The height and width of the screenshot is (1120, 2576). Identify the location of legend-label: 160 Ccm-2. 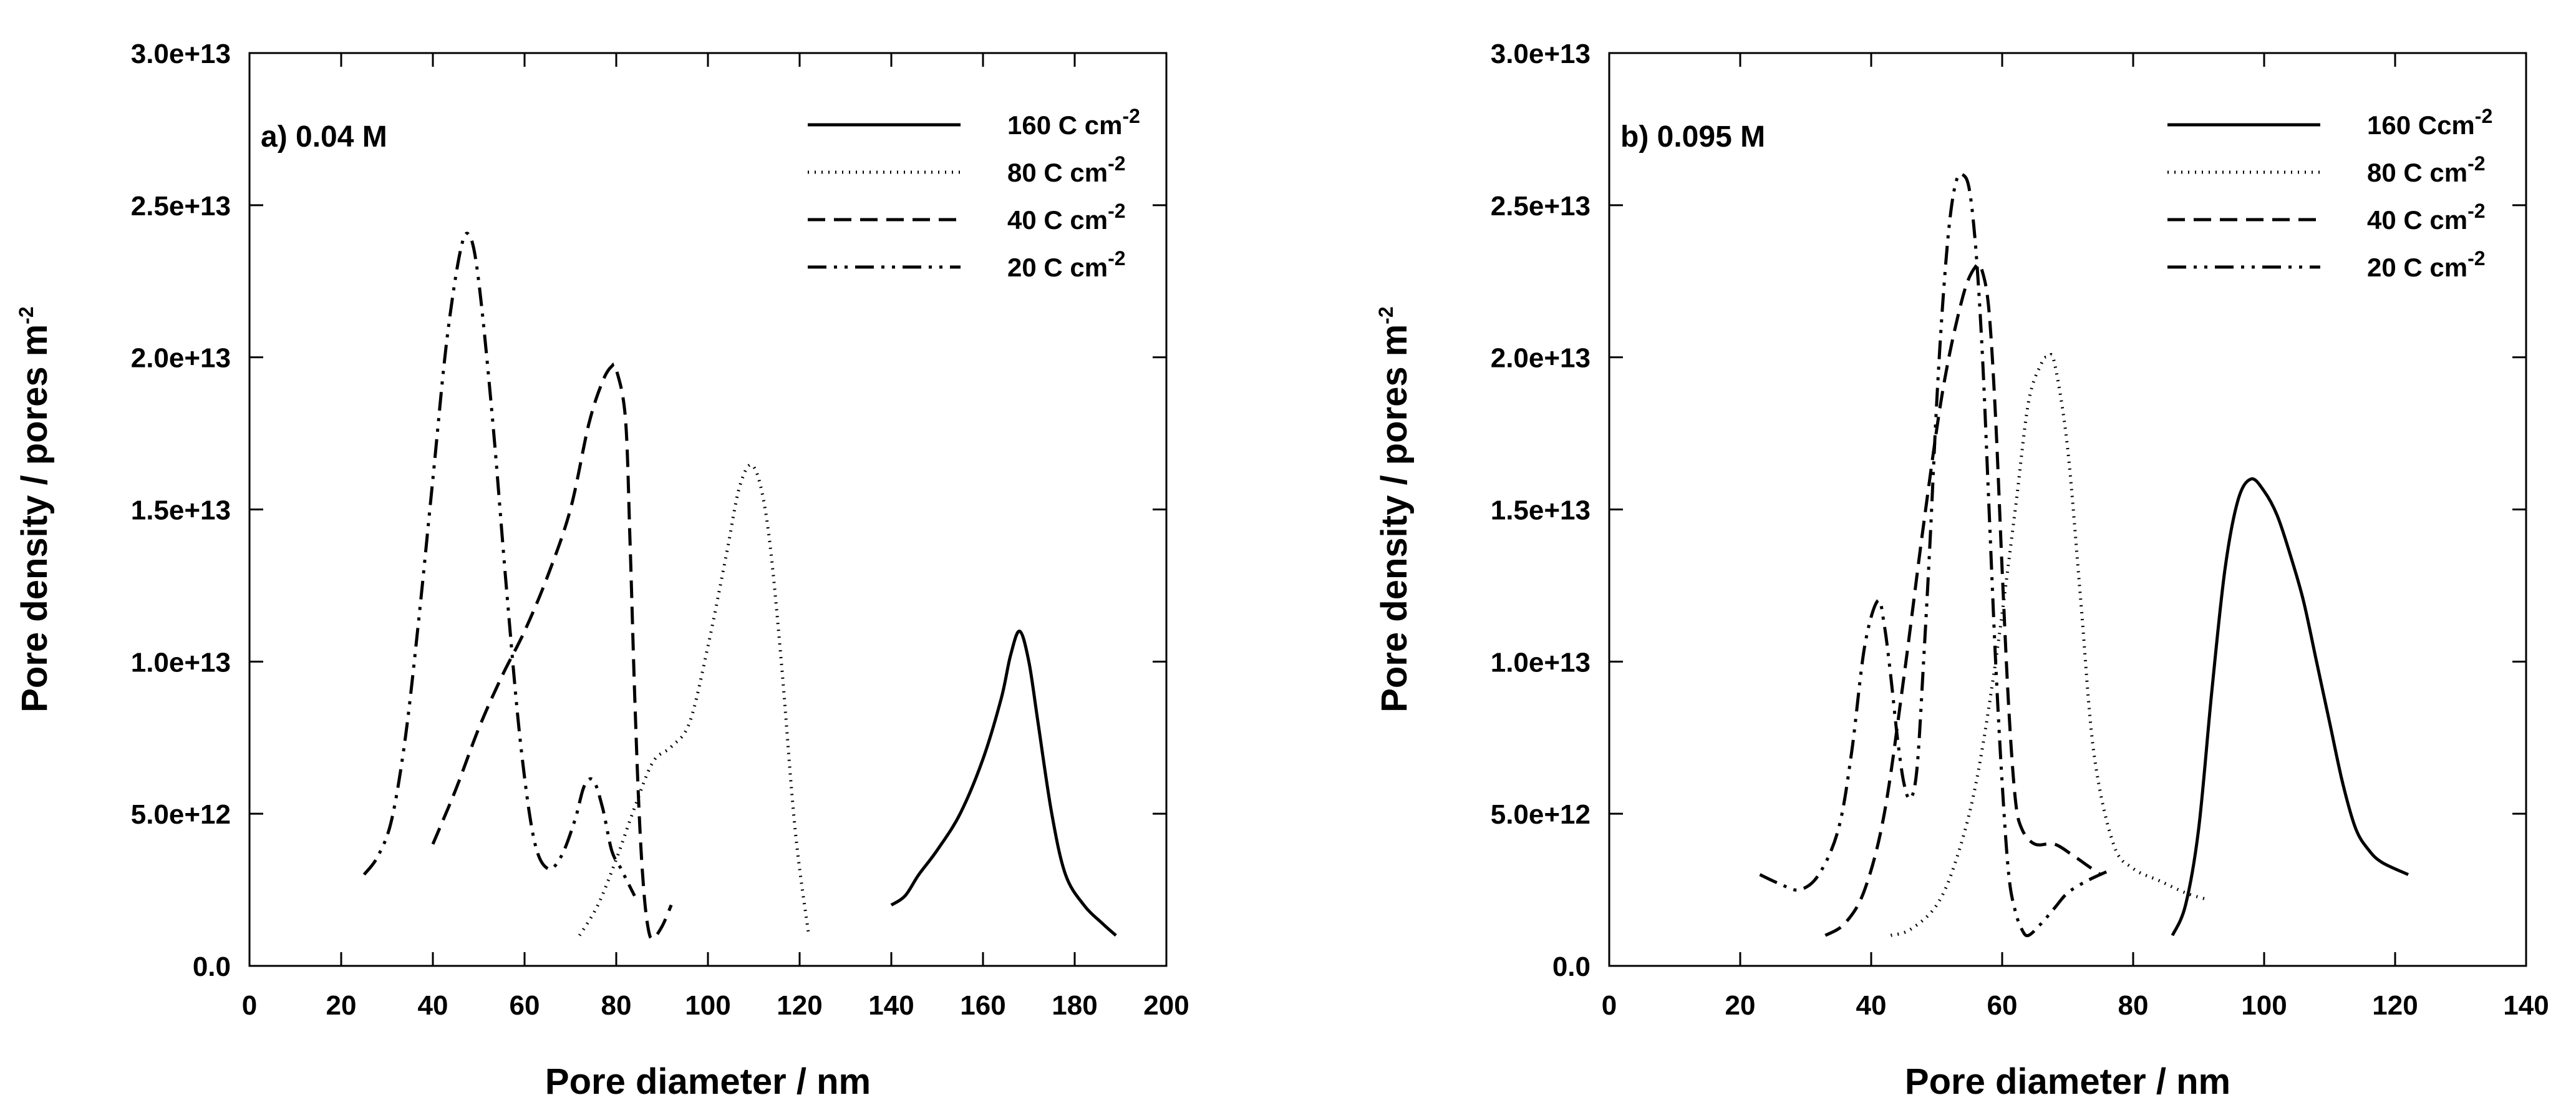
(2429, 122).